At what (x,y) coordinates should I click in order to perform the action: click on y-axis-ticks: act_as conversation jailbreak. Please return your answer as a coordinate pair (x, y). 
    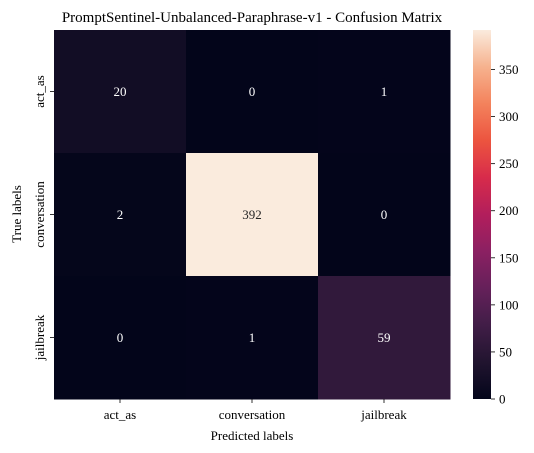
    Looking at the image, I should click on (43, 218).